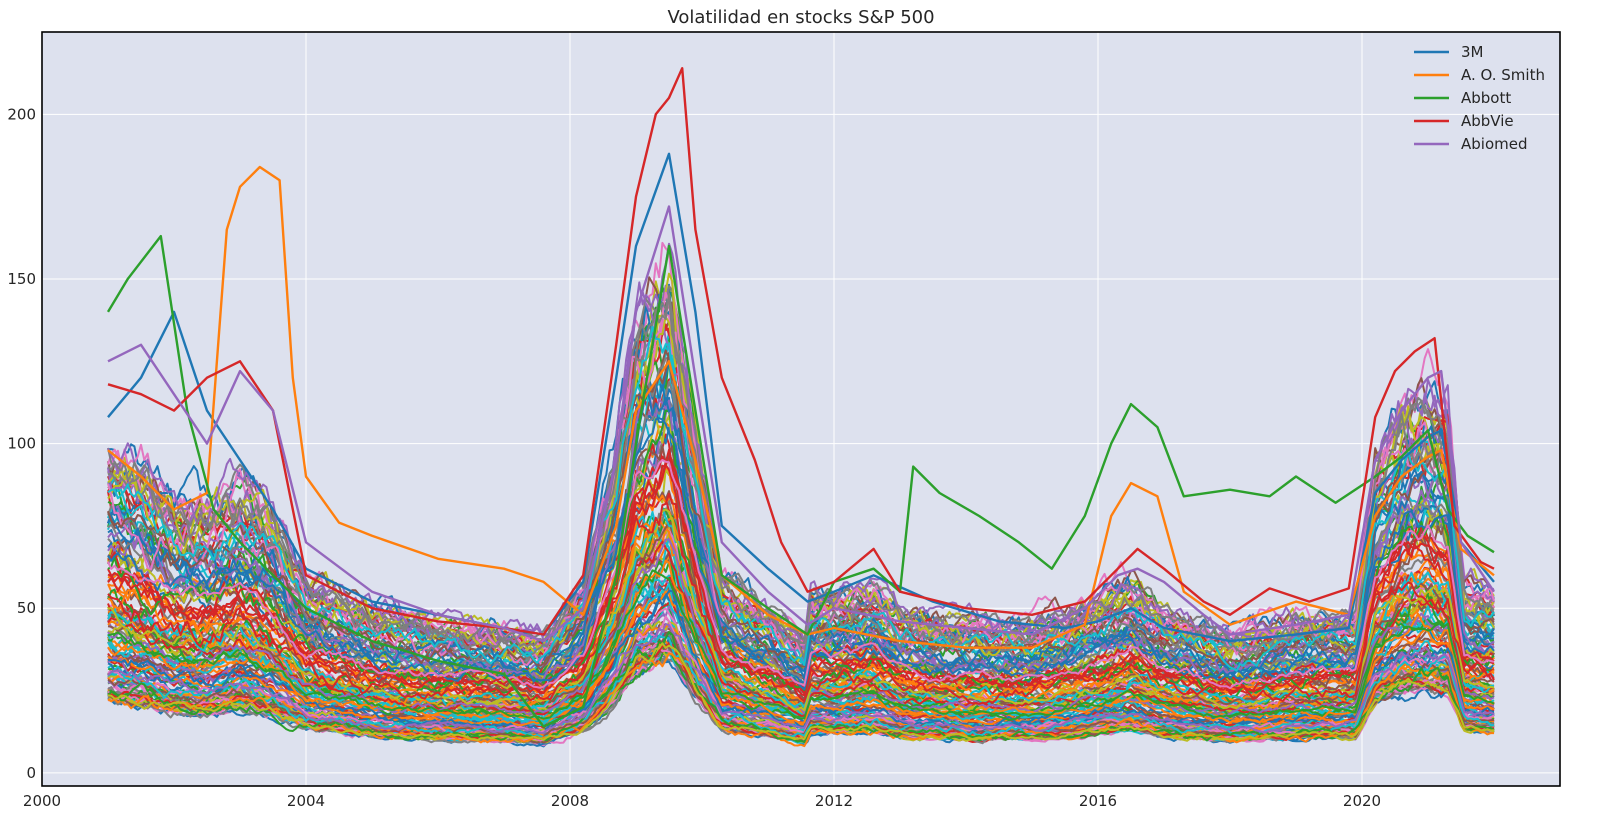 This screenshot has height=833, width=1602. I want to click on legend-label: Abbott, so click(1486, 98).